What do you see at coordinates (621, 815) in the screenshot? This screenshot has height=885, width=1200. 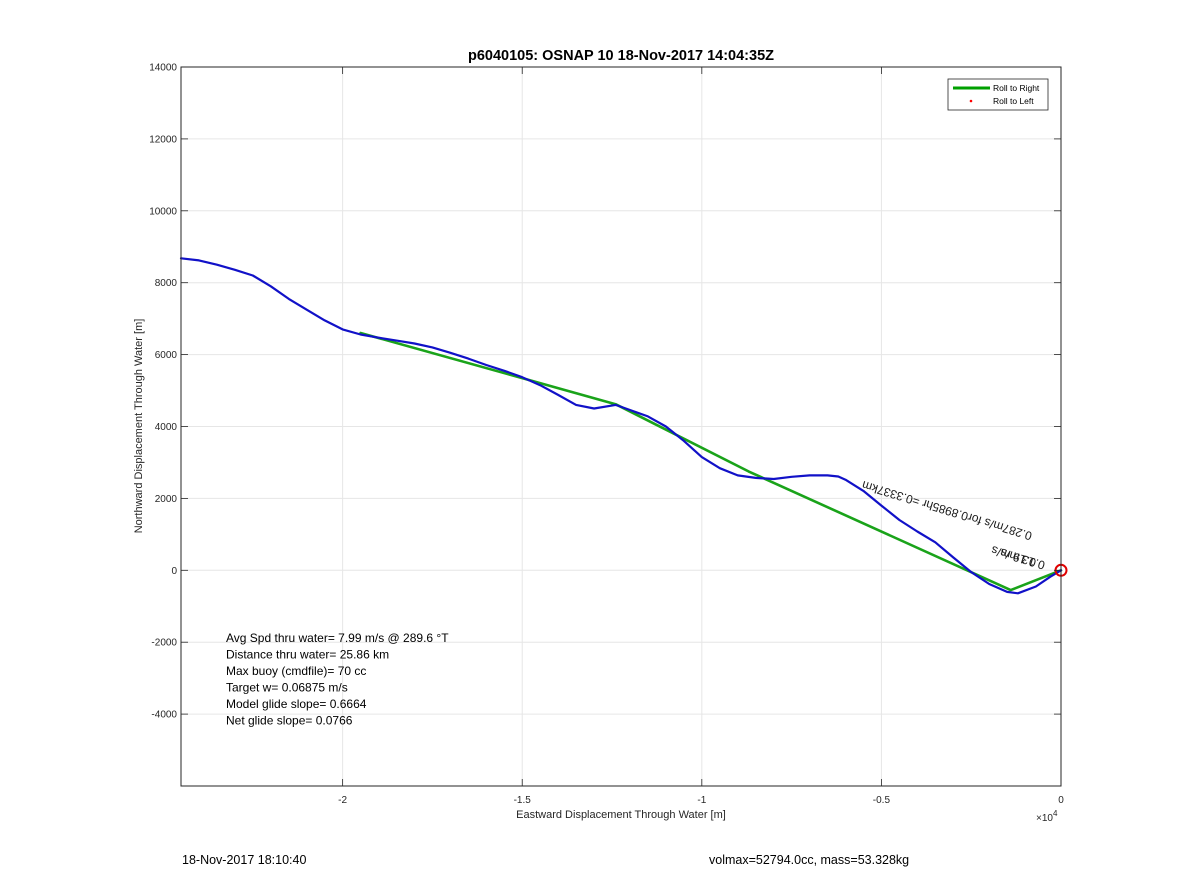 I see `x-axis-label: Eastward Displacement Through Water [m]` at bounding box center [621, 815].